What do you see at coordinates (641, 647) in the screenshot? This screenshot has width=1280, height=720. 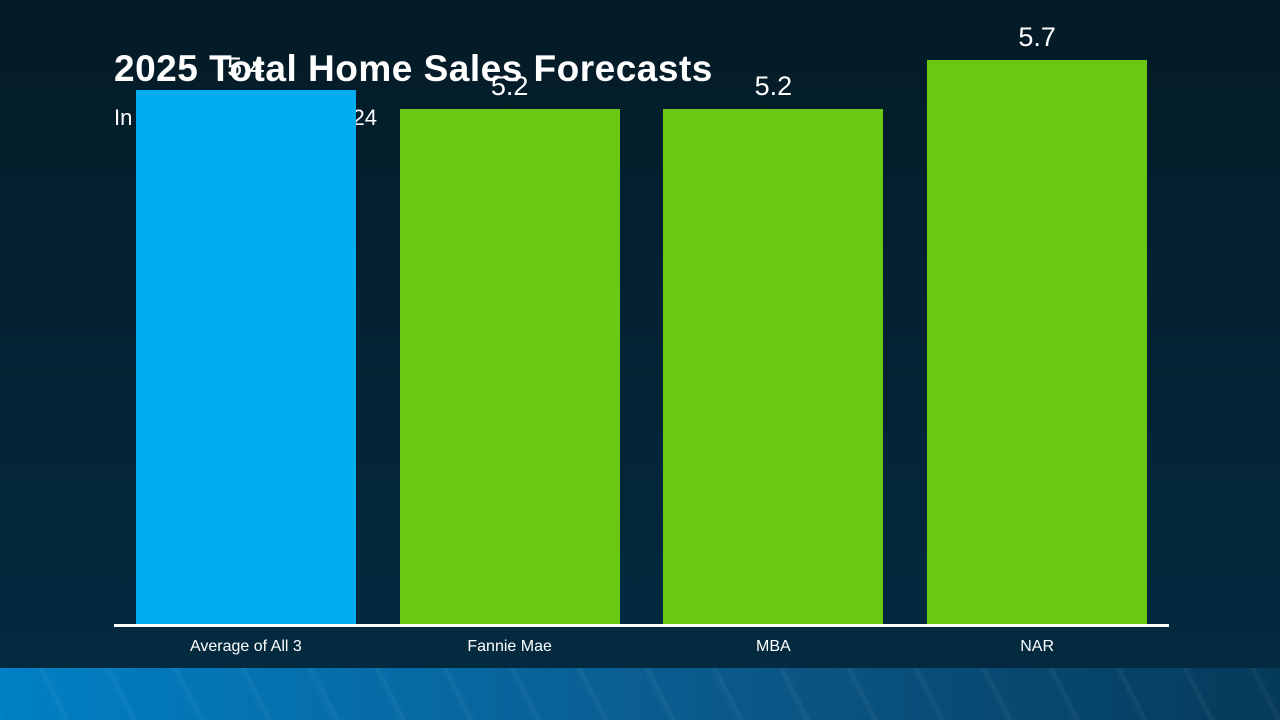 I see `x-axis-category-labels: Average of All 3 Fannie Mae MBA NAR` at bounding box center [641, 647].